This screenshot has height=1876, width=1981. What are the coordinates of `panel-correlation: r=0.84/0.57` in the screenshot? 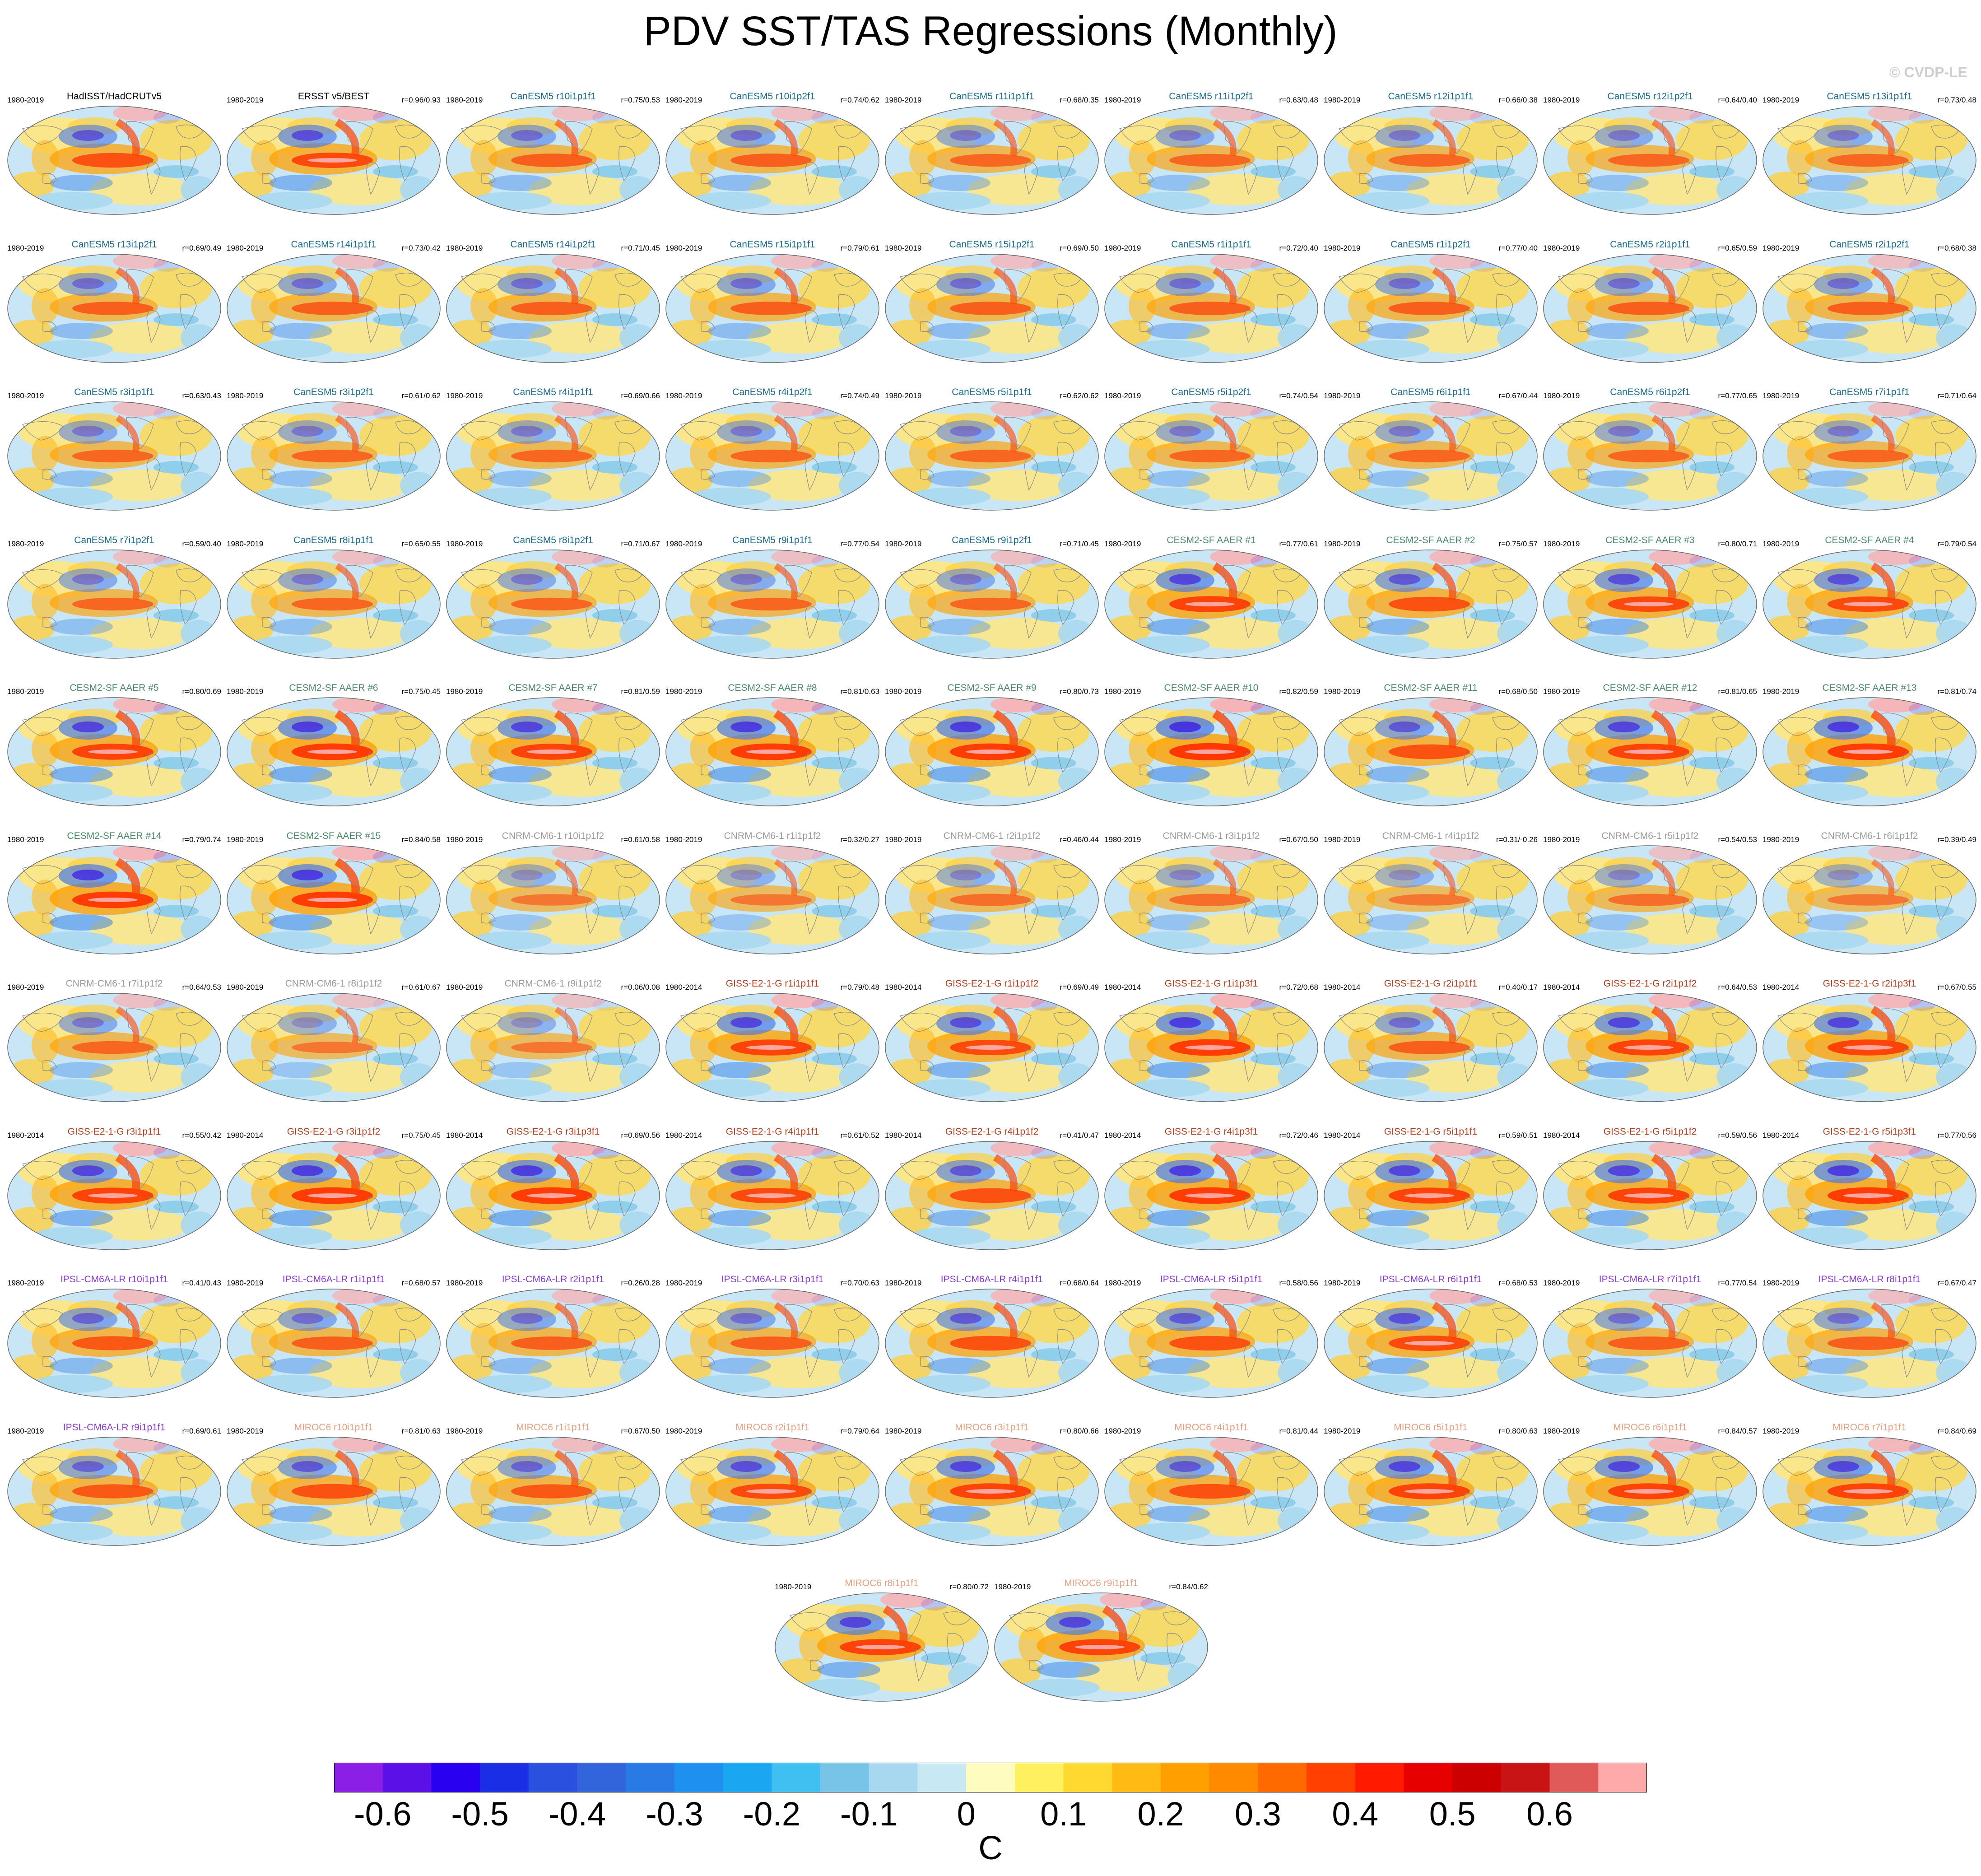 It's located at (1738, 1430).